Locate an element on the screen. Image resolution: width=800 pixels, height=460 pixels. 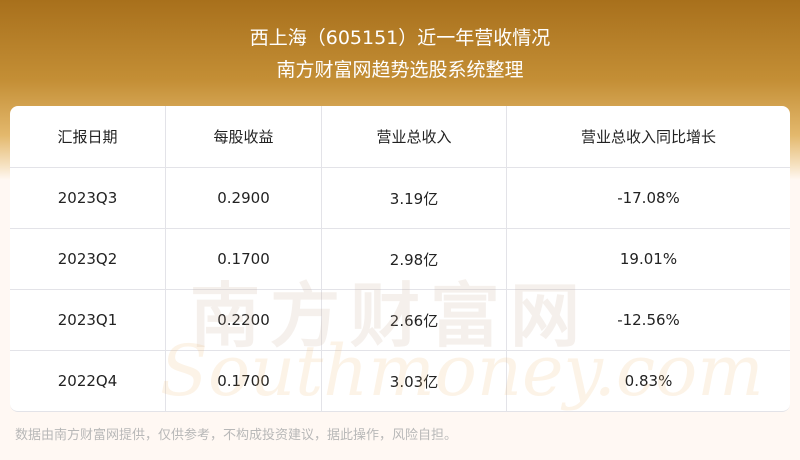
title: 西上海（605151）近一年营收情况 is located at coordinates (400, 38).